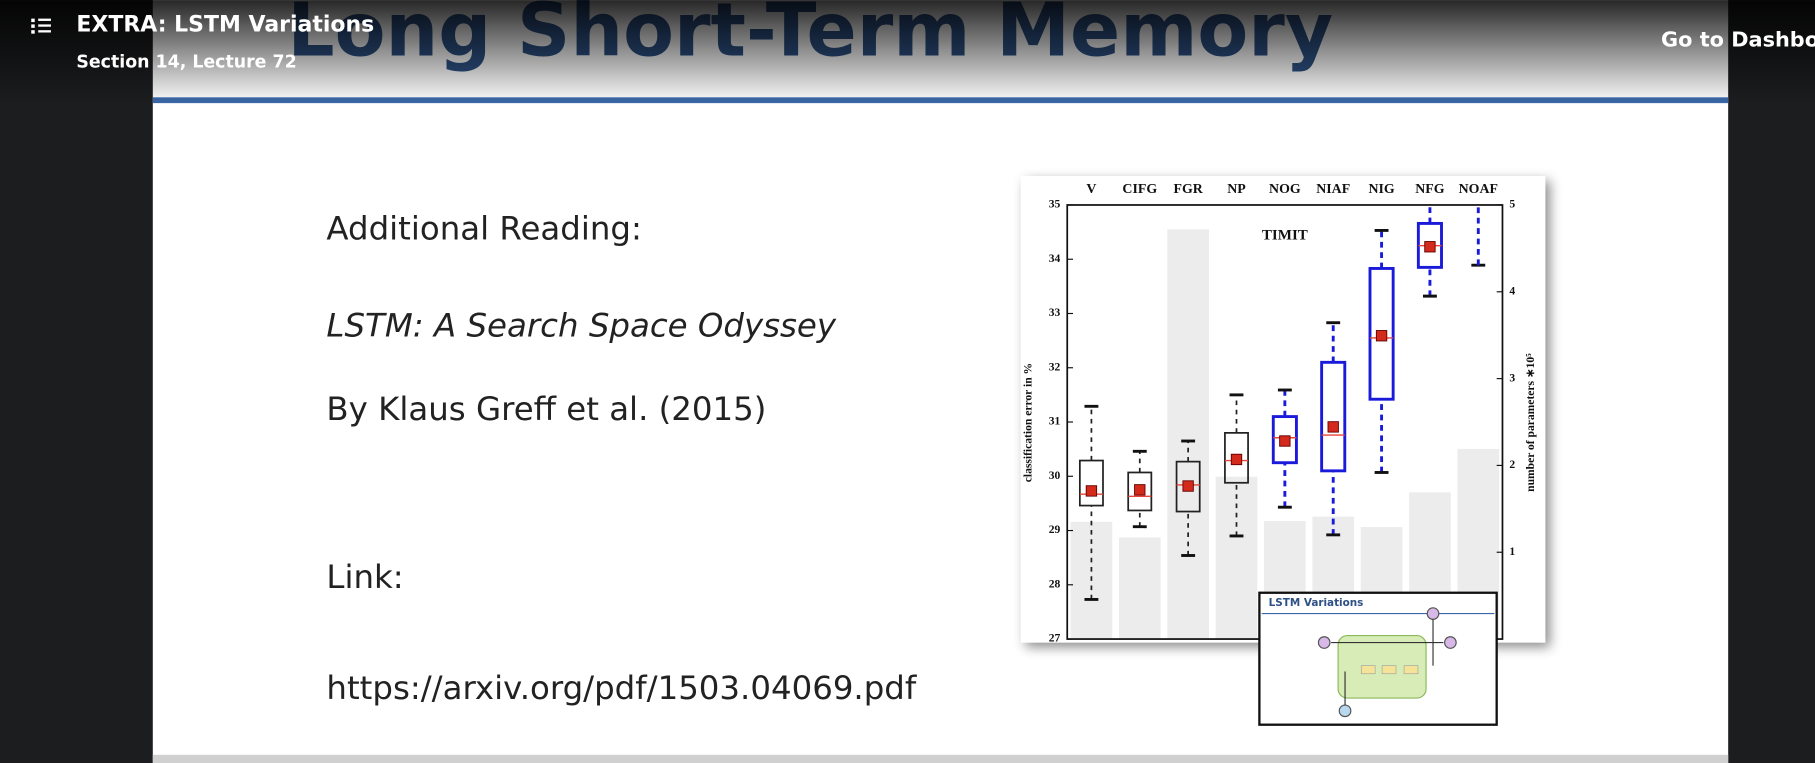  Describe the element at coordinates (1512, 377) in the screenshot. I see `y2-tick-label: 3` at that location.